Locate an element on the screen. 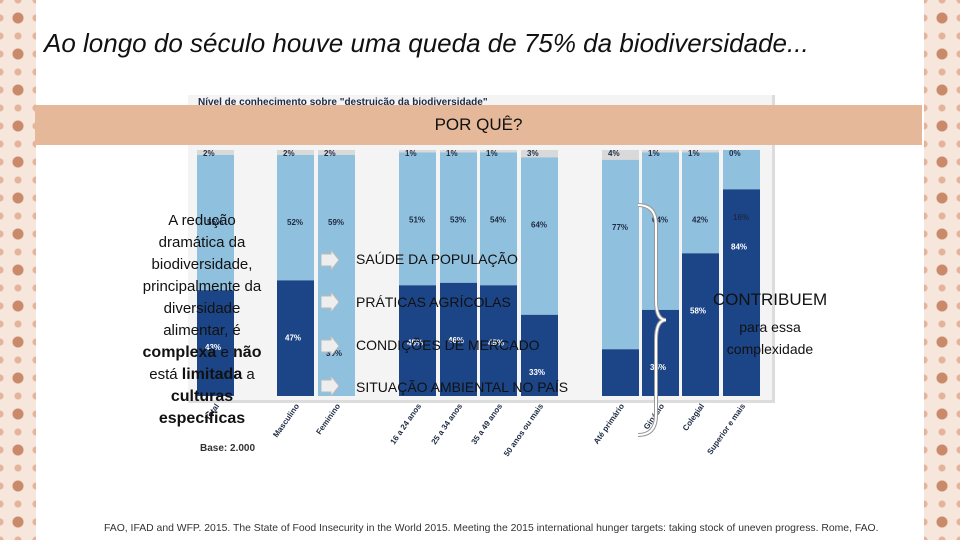 The image size is (960, 540). left-note-word: está is located at coordinates (163, 374).